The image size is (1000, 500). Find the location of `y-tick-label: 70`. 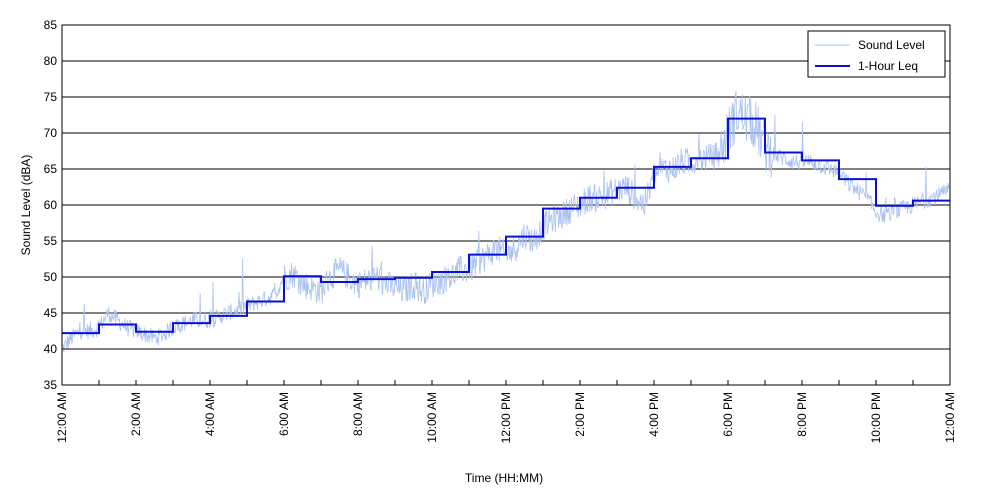

y-tick-label: 70 is located at coordinates (51, 133).